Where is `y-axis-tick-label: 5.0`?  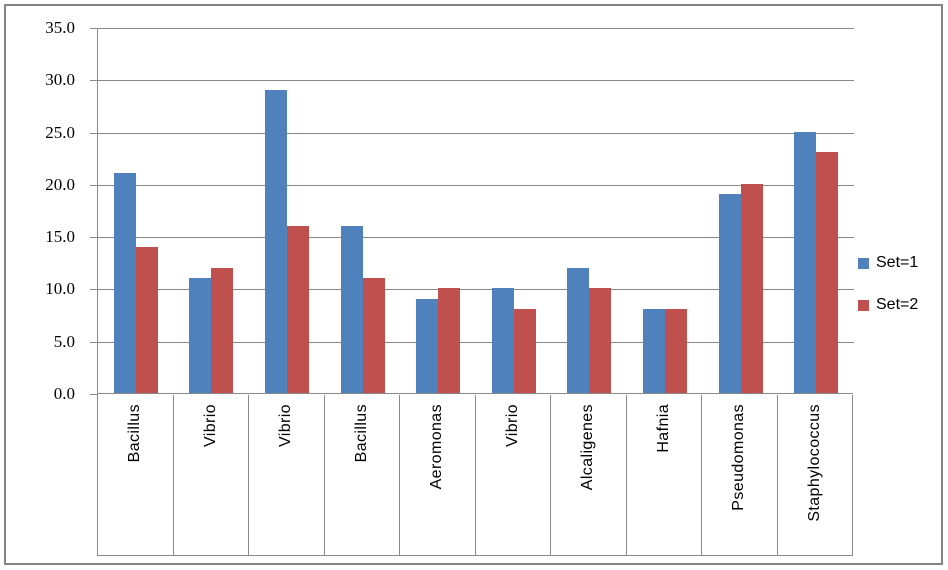 y-axis-tick-label: 5.0 is located at coordinates (64, 341).